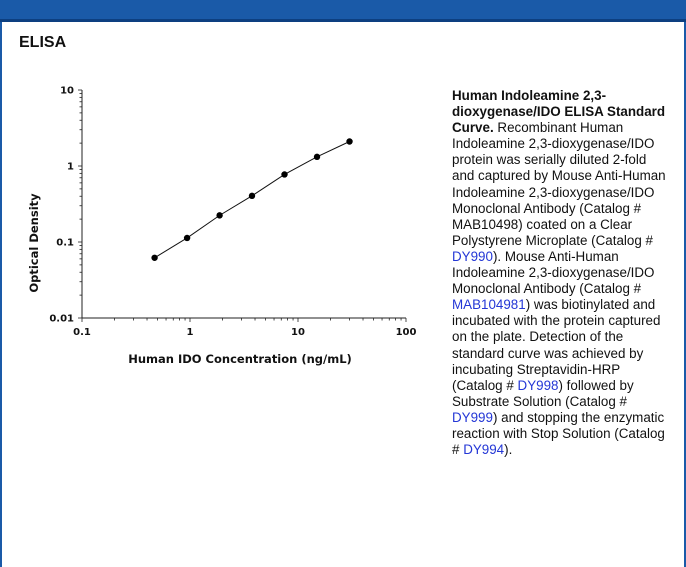 This screenshot has height=567, width=686. Describe the element at coordinates (190, 332) in the screenshot. I see `x-tick-label: 1` at that location.